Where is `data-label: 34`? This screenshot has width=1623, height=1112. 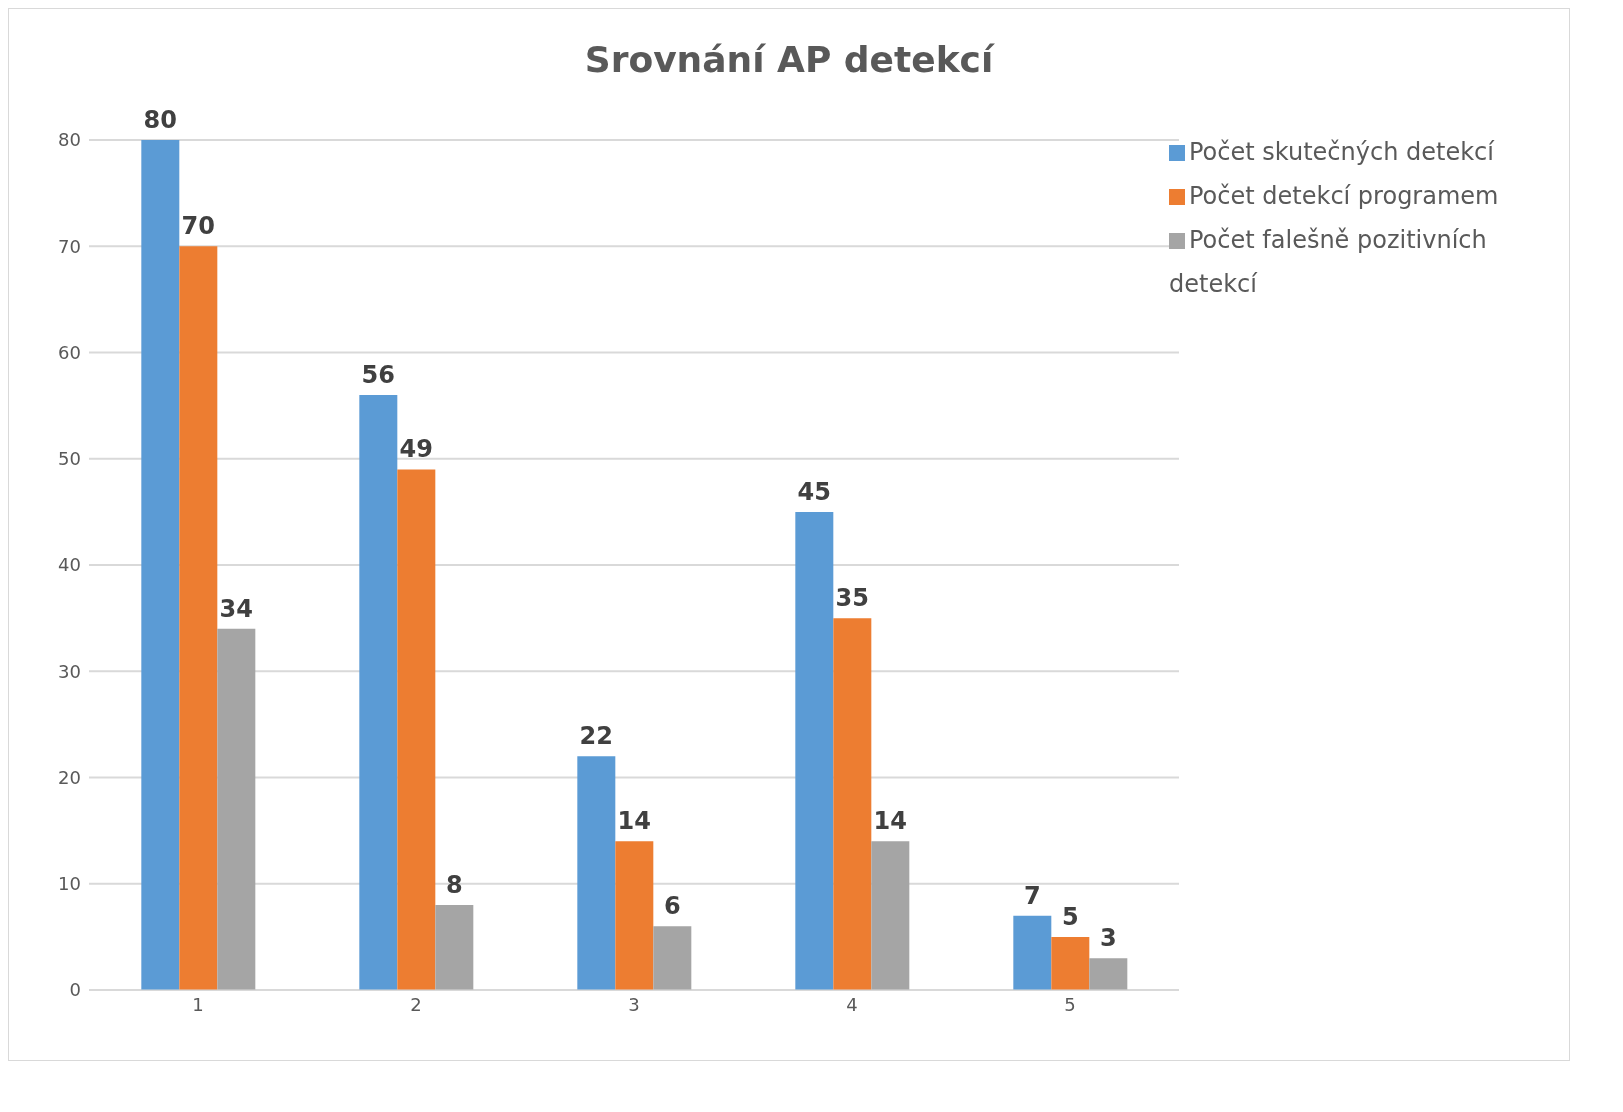 data-label: 34 is located at coordinates (236, 608).